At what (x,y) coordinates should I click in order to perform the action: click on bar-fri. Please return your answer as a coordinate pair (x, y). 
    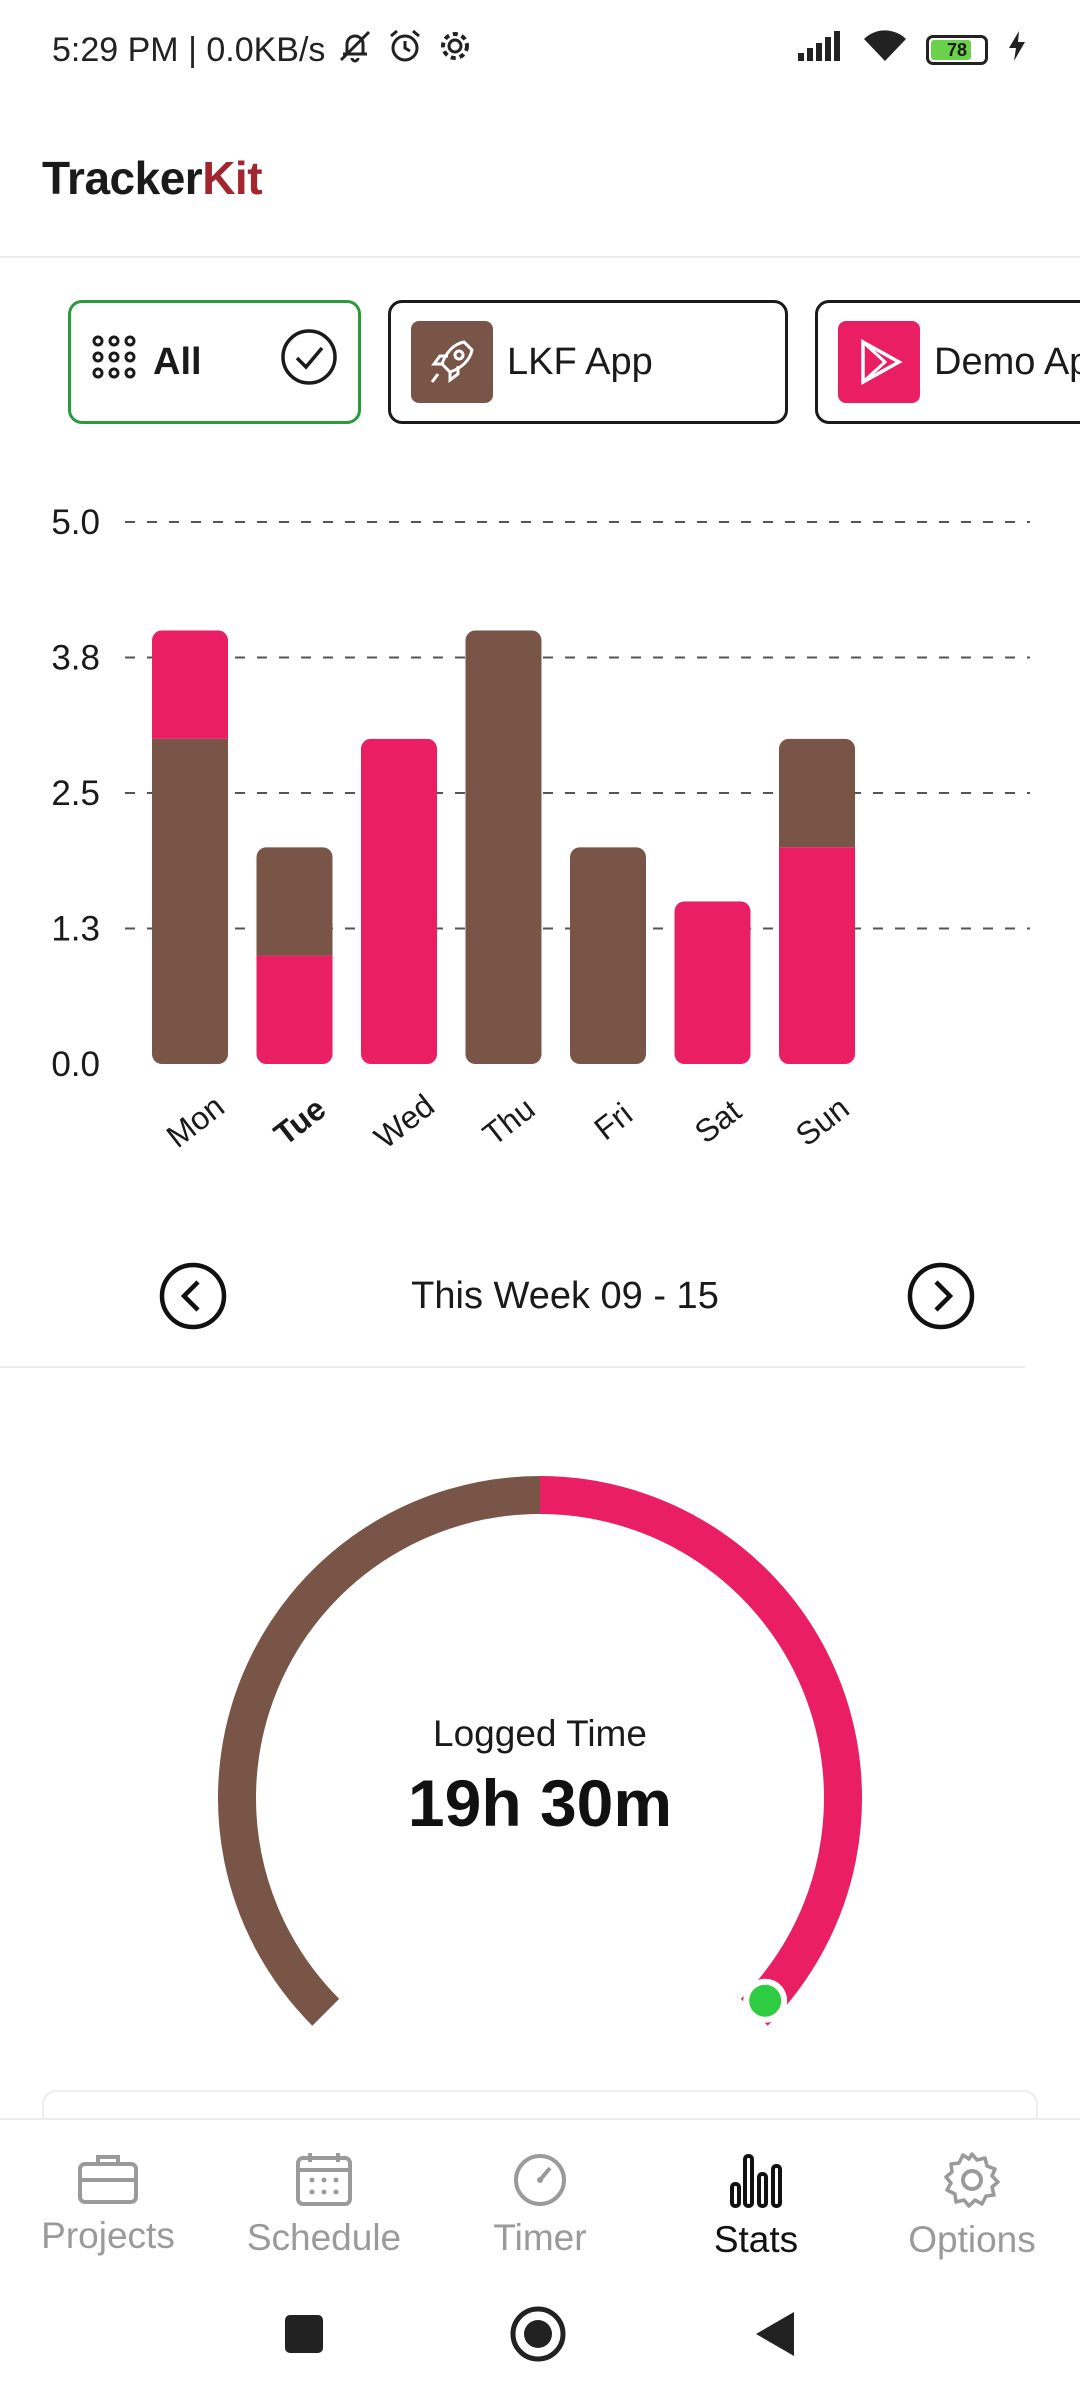
    Looking at the image, I should click on (608, 955).